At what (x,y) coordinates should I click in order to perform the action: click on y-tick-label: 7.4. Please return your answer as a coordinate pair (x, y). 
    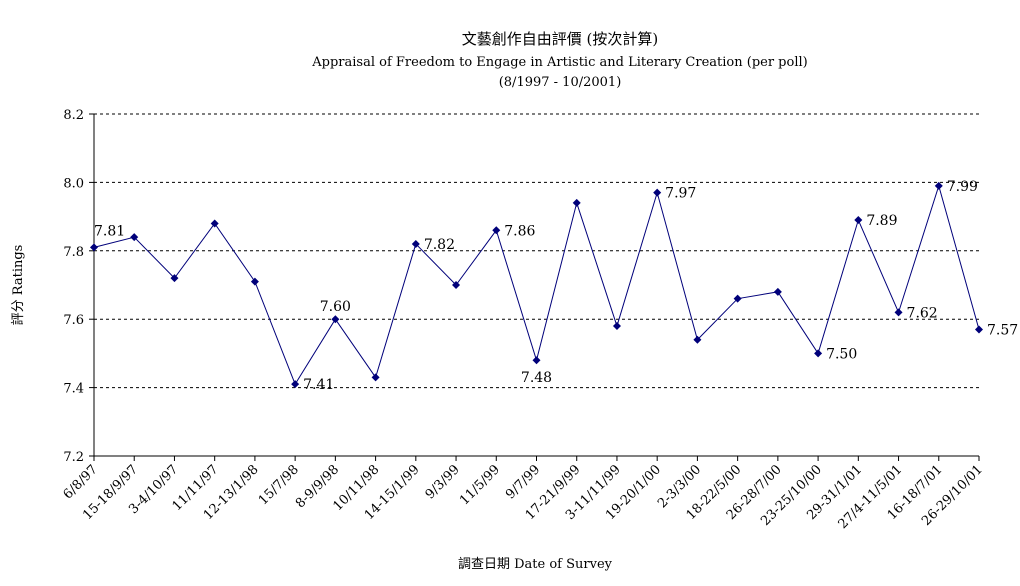
    Looking at the image, I should click on (73, 389).